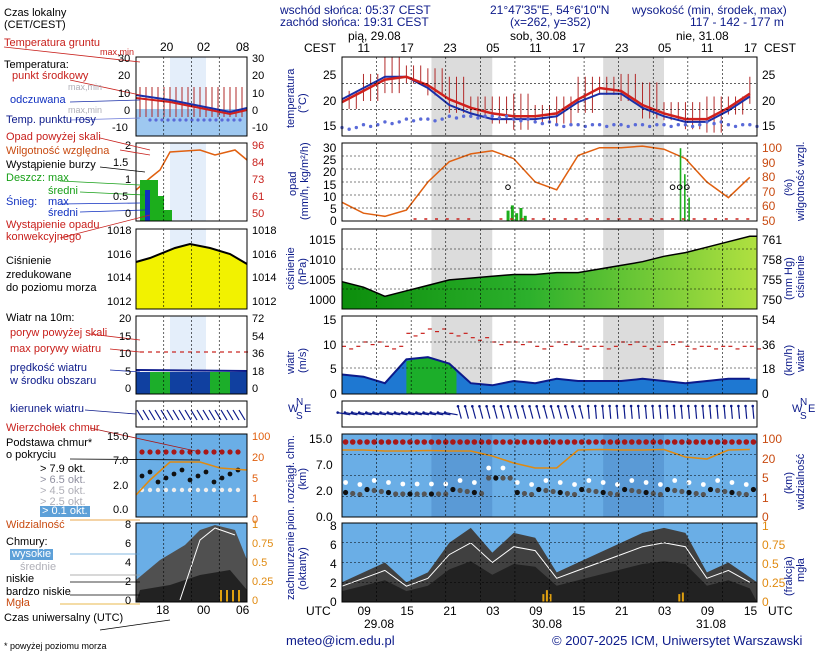 The image size is (820, 660). I want to click on precip-tick: 30, so click(330, 148).